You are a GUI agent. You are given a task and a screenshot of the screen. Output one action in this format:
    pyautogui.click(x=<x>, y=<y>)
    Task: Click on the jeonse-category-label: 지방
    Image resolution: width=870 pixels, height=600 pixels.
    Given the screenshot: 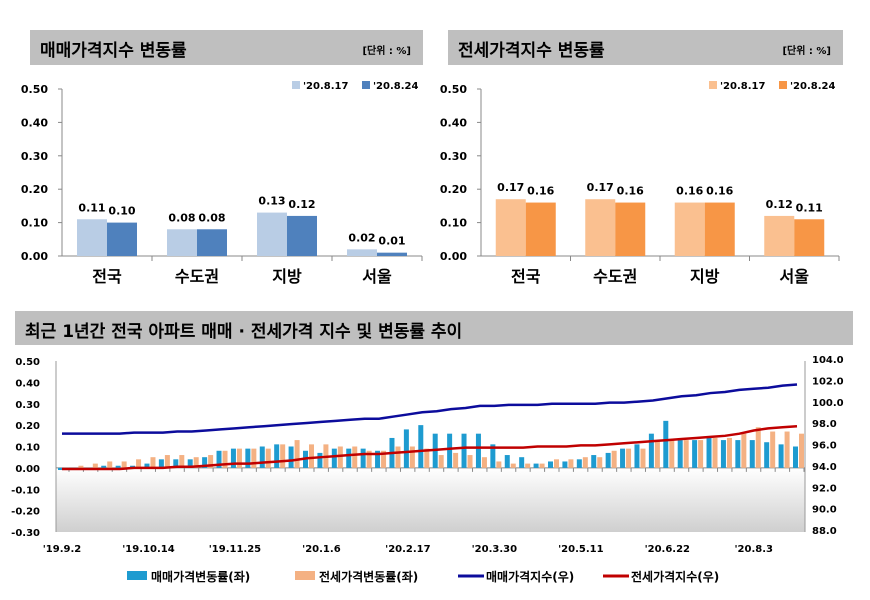 What is the action you would take?
    pyautogui.click(x=705, y=276)
    